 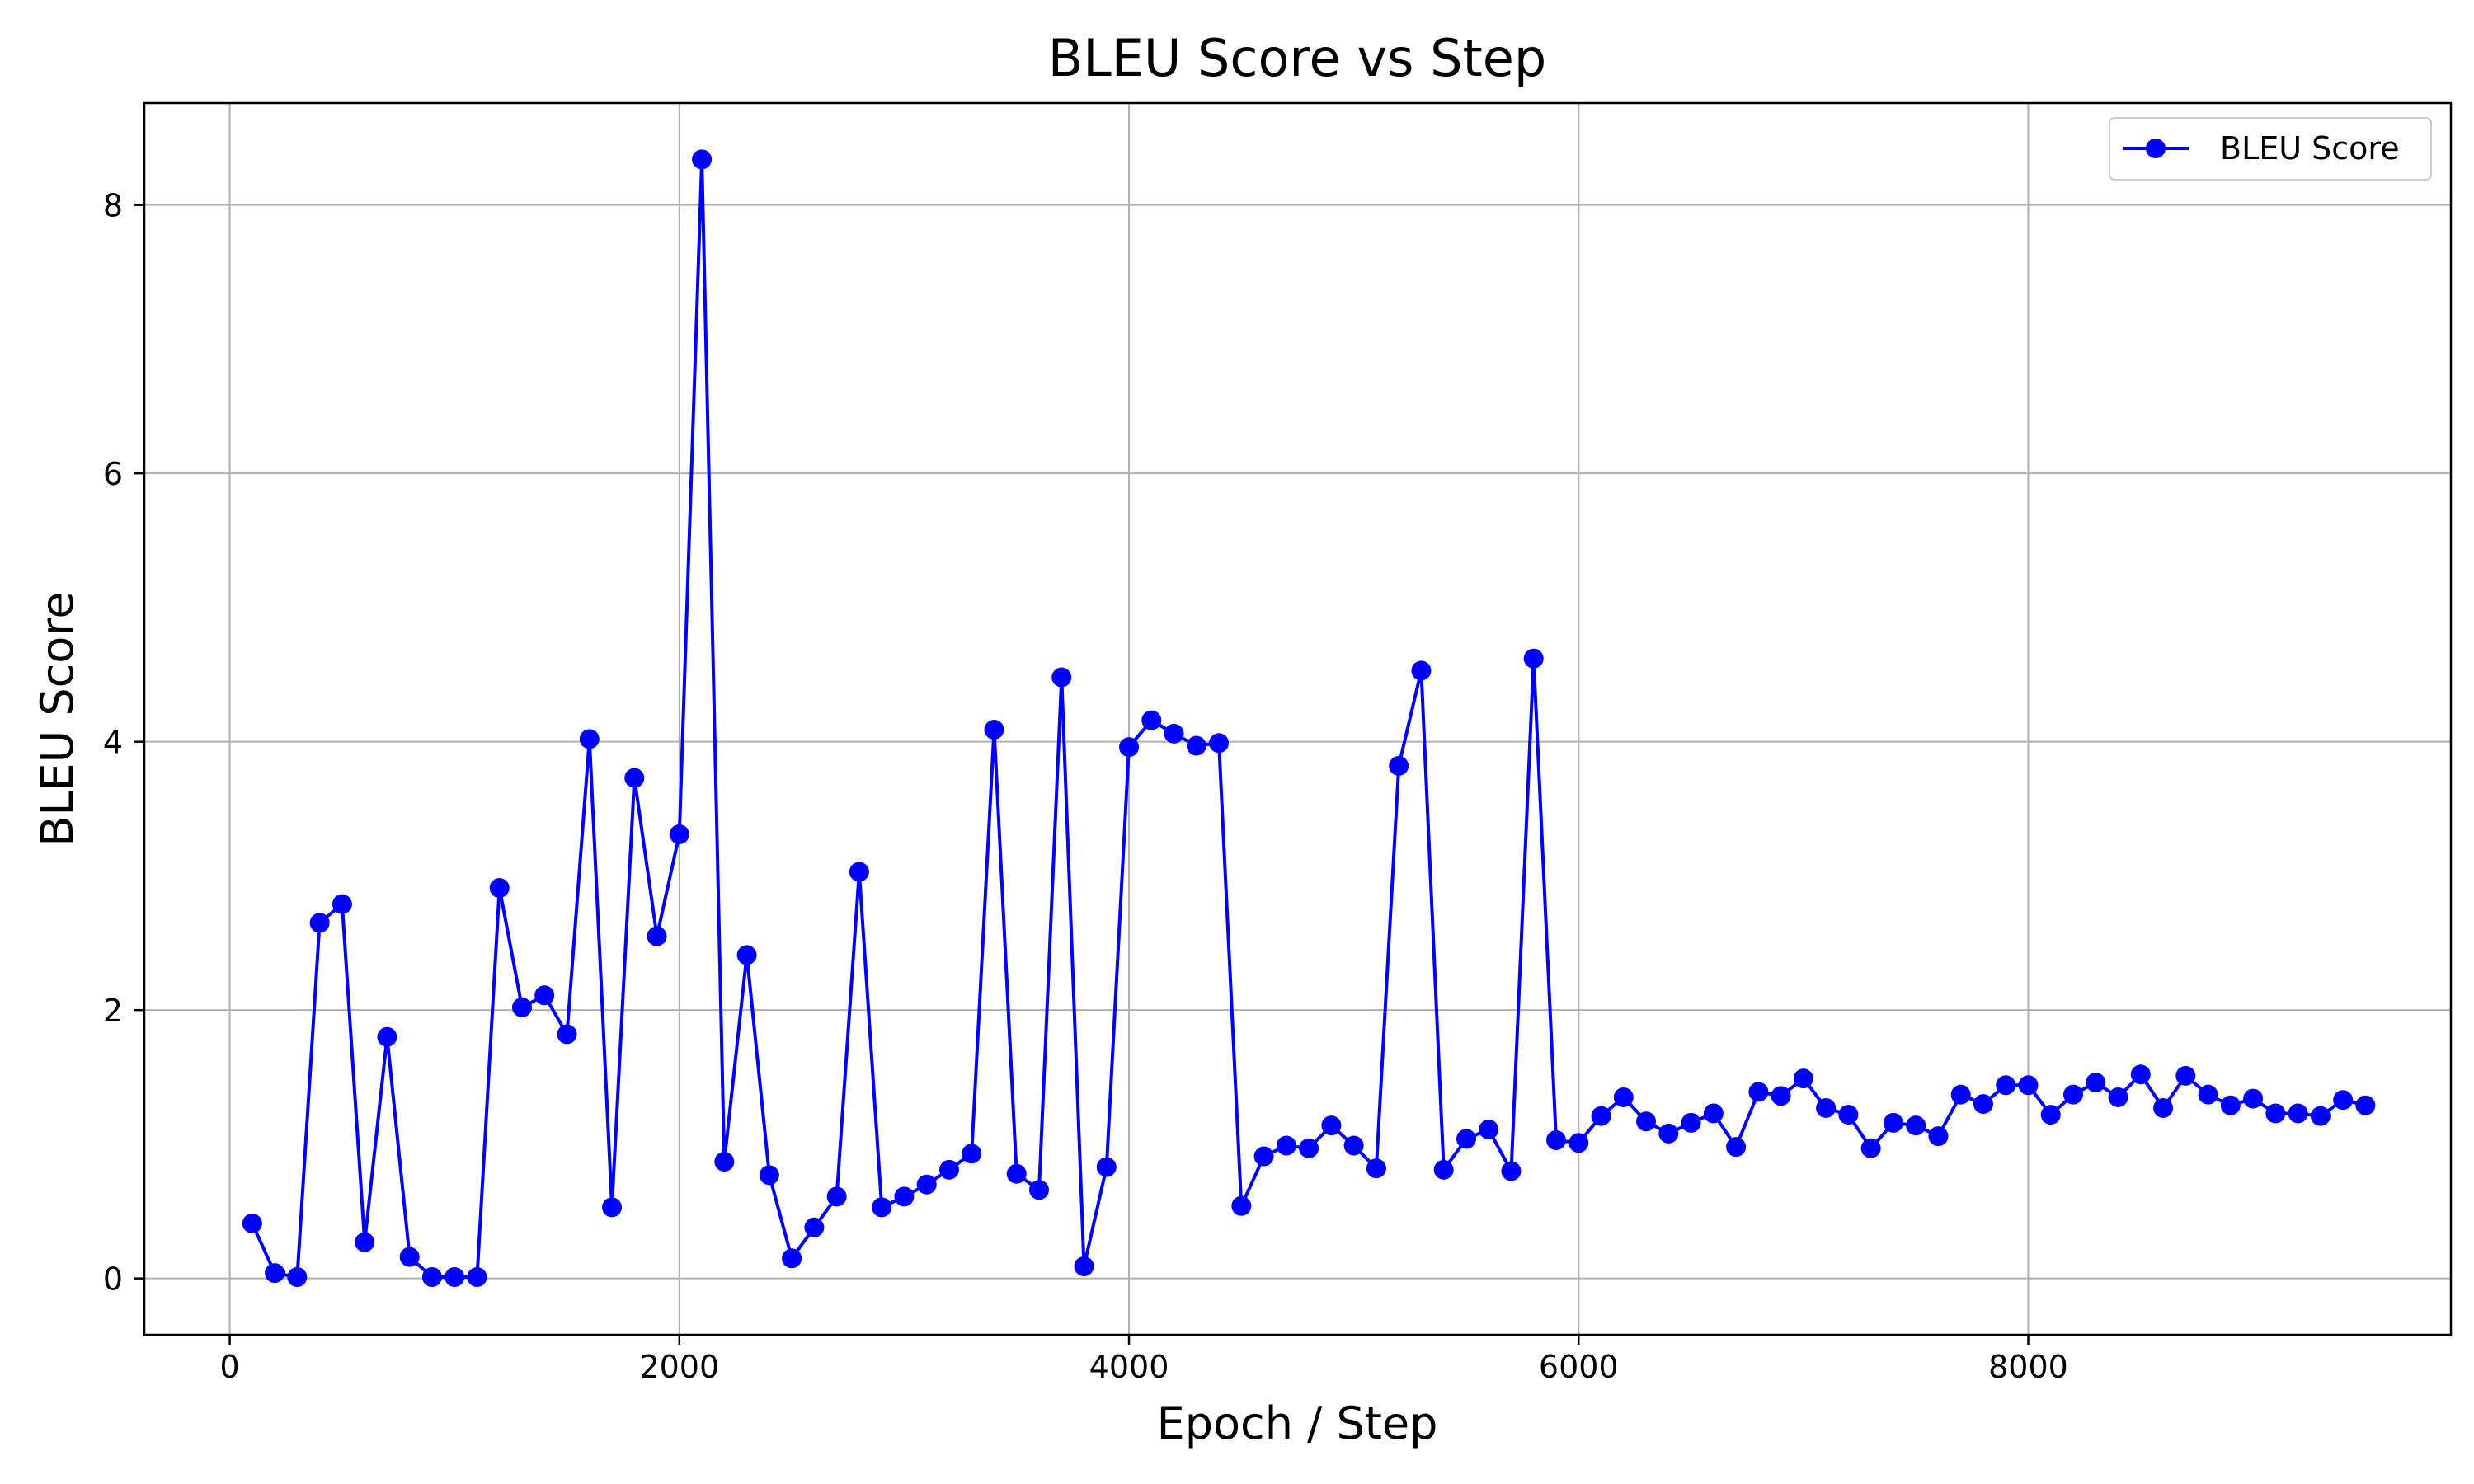 What do you see at coordinates (113, 474) in the screenshot?
I see `y-tick-label: 6` at bounding box center [113, 474].